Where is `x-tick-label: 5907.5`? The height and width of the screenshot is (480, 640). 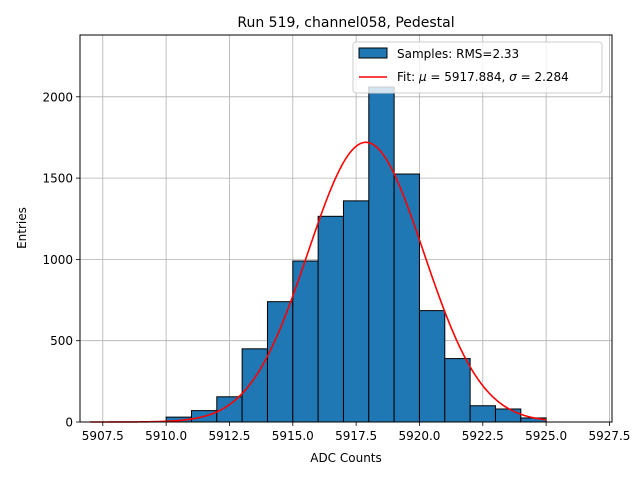 x-tick-label: 5907.5 is located at coordinates (103, 436).